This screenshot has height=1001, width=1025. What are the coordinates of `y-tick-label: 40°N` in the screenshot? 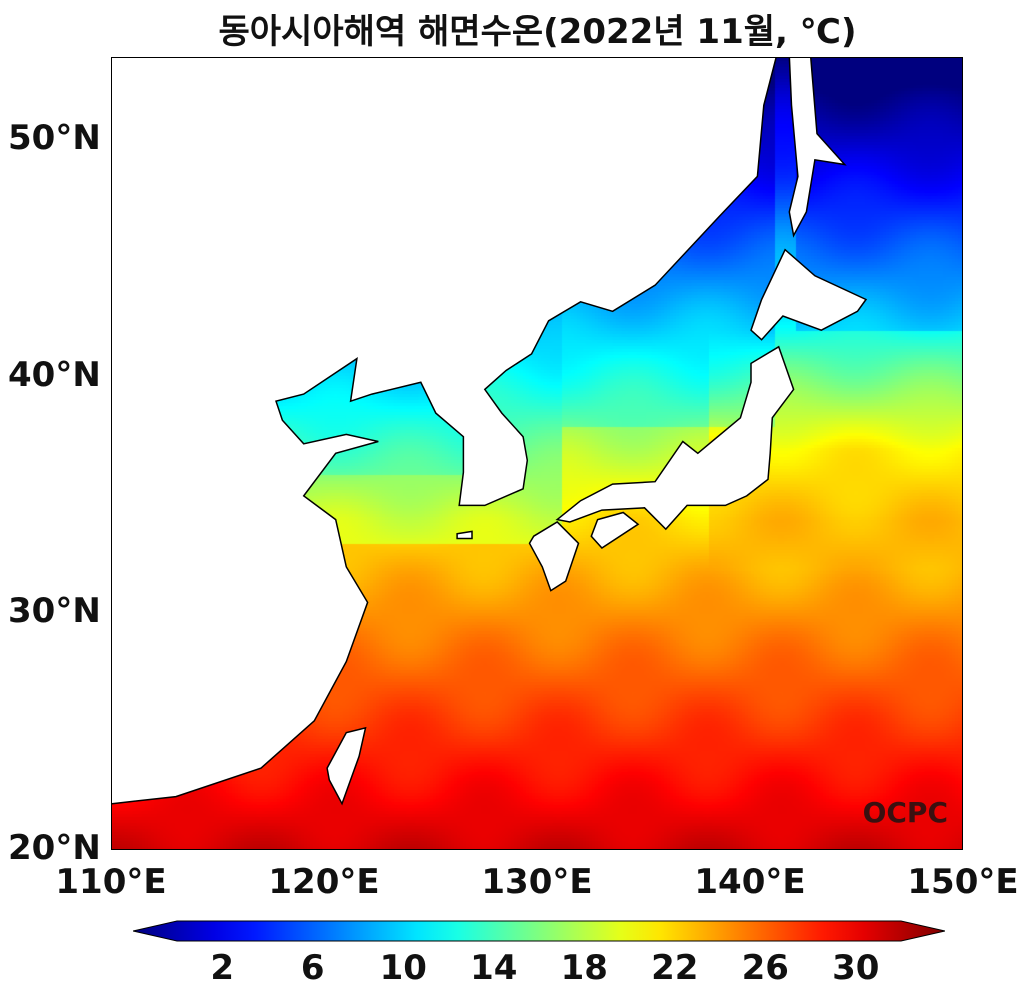 It's located at (54, 374).